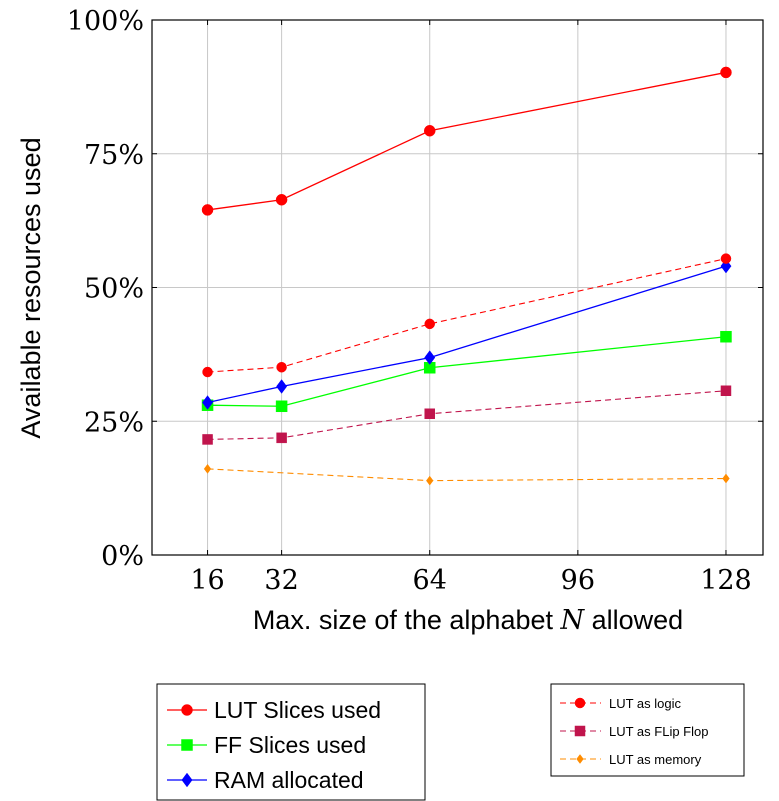 The width and height of the screenshot is (779, 801). I want to click on legend-label-lut-as-memory: LUT as memory, so click(655, 759).